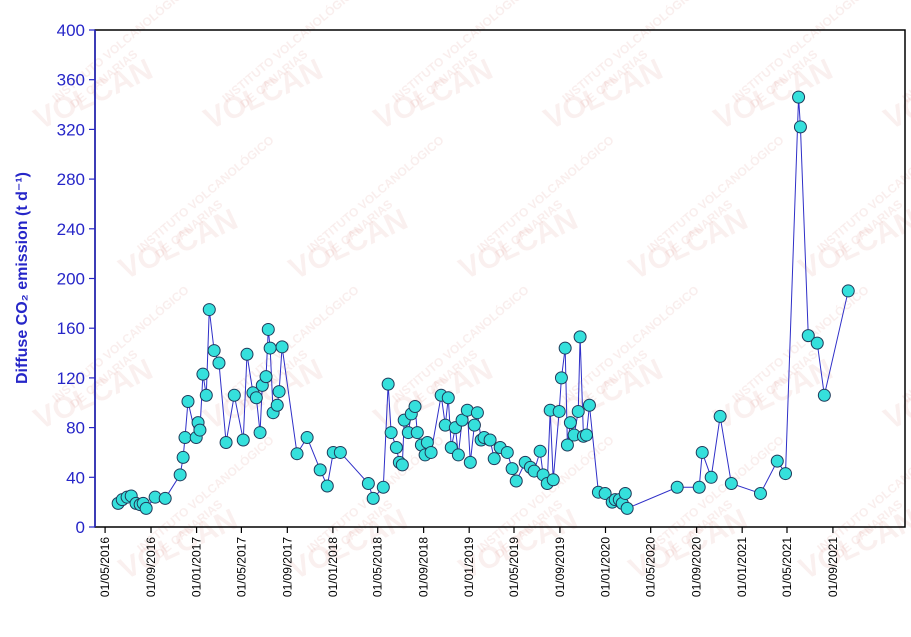 The width and height of the screenshot is (911, 637). I want to click on y-tick-label: 40, so click(75, 477).